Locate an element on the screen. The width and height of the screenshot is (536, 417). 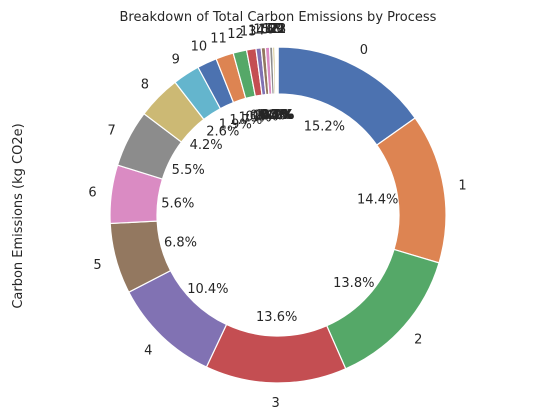
percent-label-5: 6.8% is located at coordinates (180, 242).